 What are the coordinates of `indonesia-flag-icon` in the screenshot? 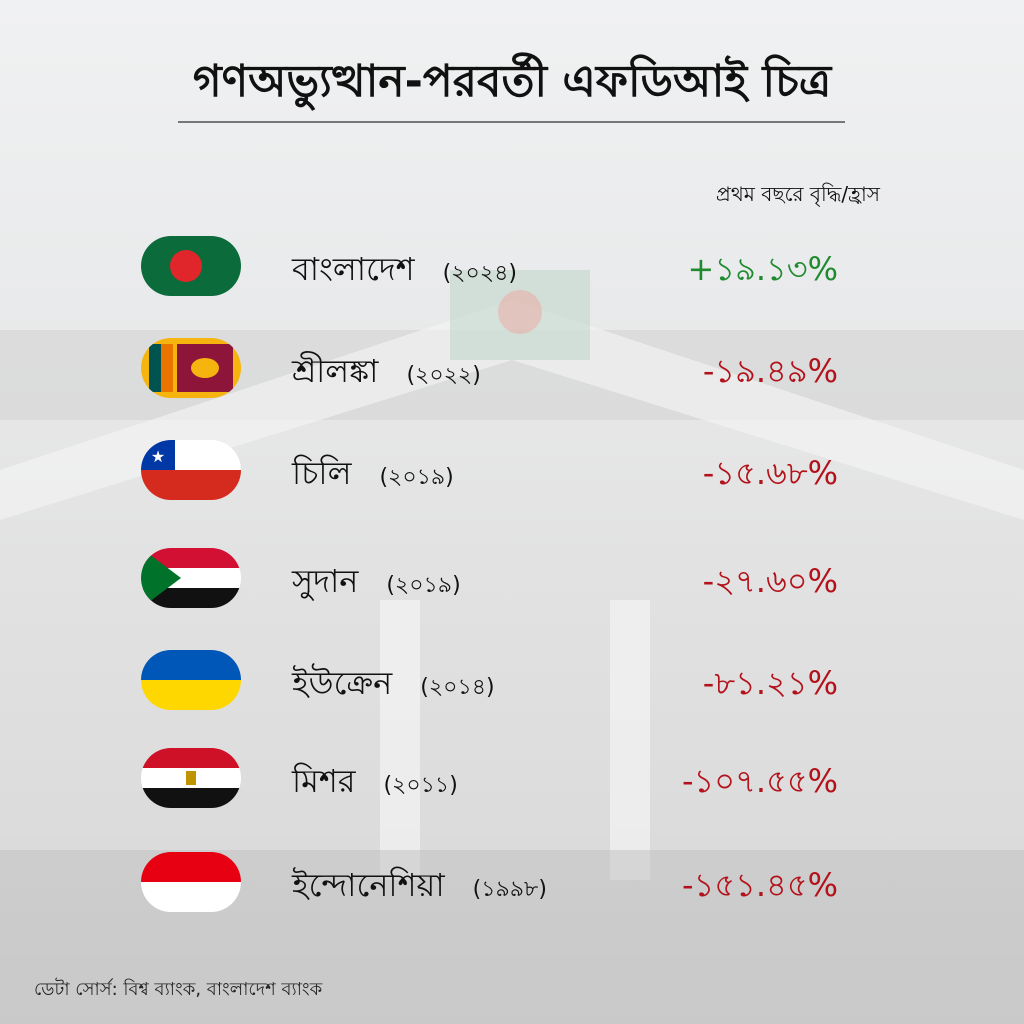 It's located at (191, 882).